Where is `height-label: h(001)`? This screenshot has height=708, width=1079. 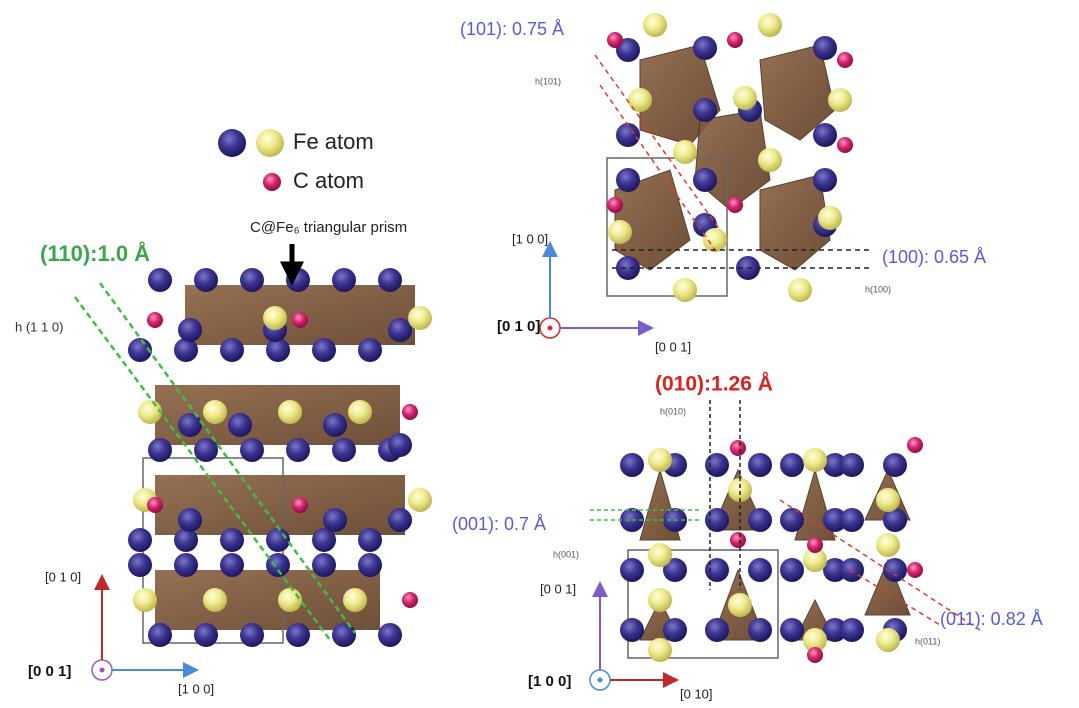 height-label: h(001) is located at coordinates (566, 554).